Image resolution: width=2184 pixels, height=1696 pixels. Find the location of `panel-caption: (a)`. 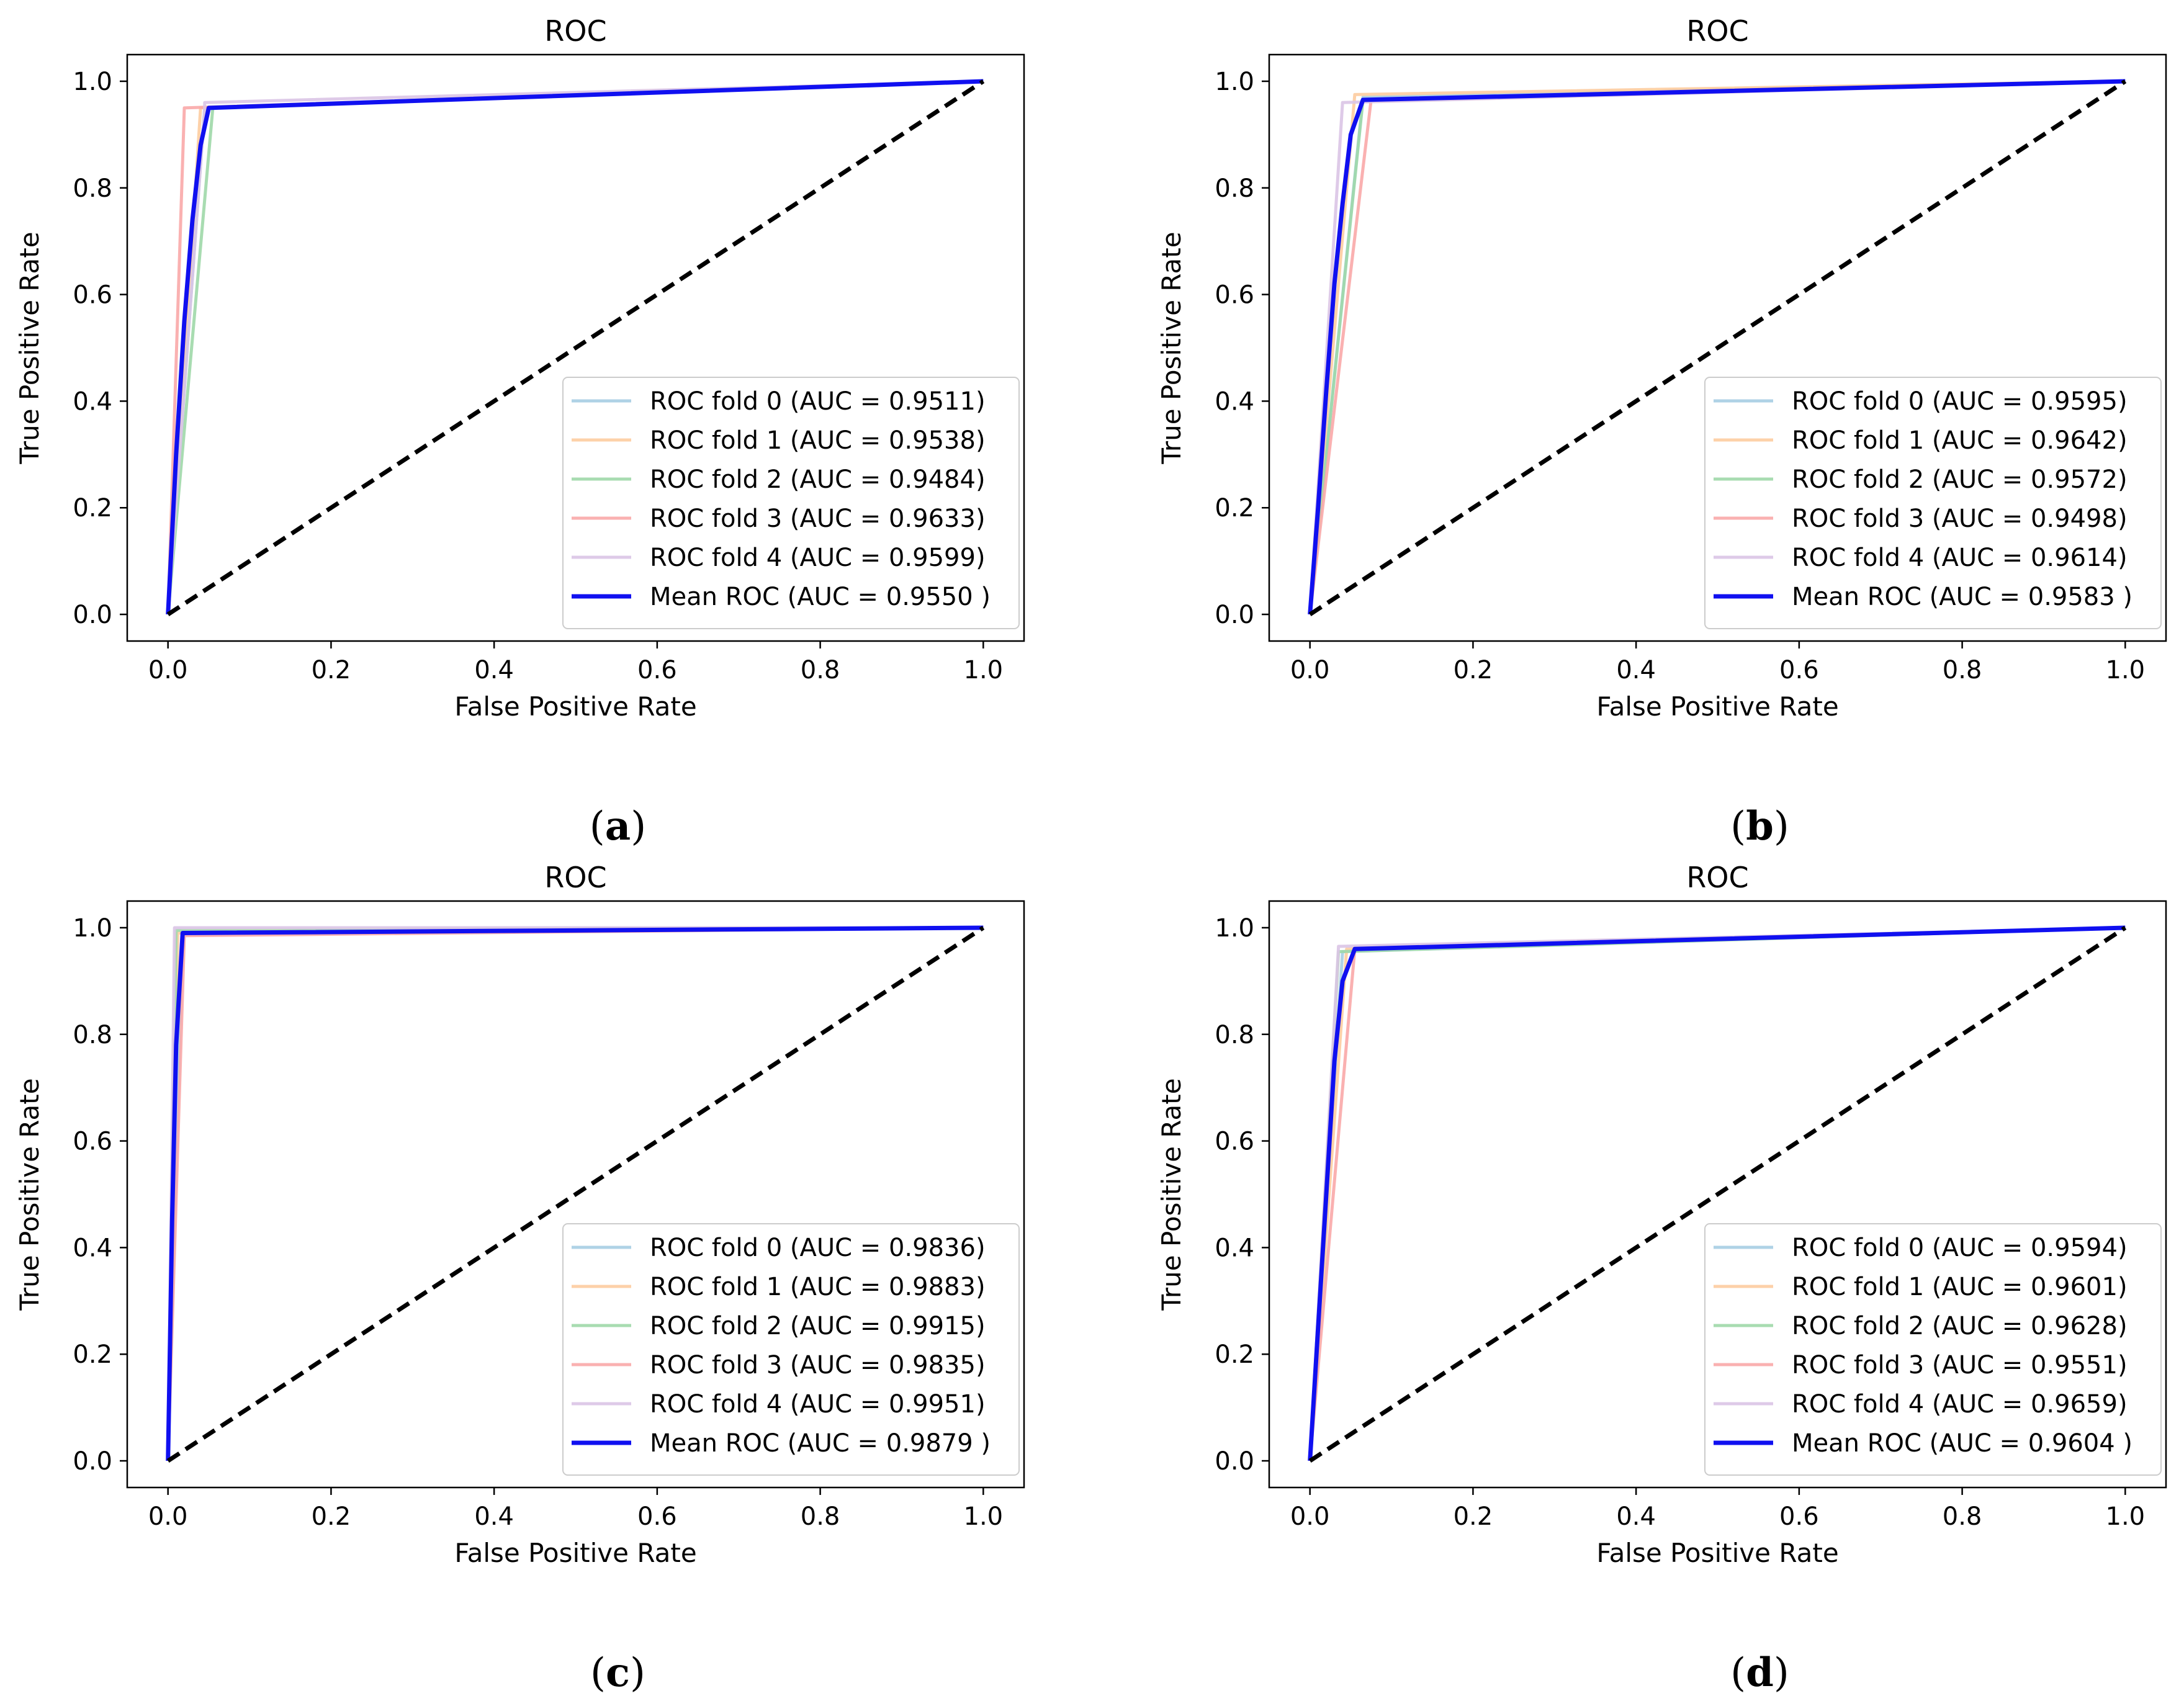

panel-caption: (a) is located at coordinates (618, 826).